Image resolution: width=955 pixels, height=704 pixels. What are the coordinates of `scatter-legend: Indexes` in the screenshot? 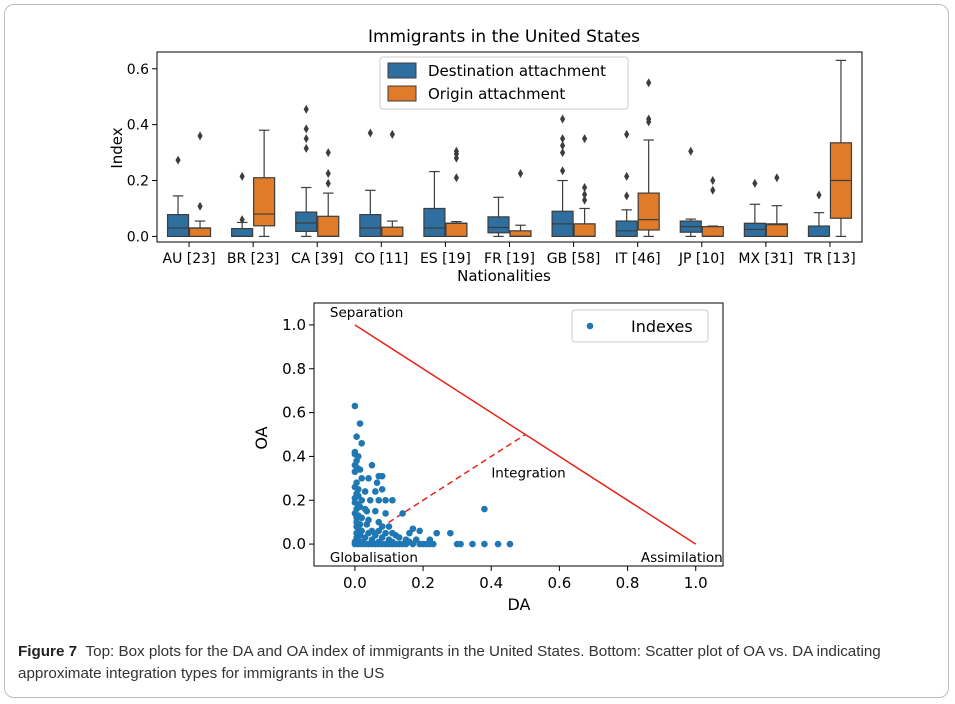 It's located at (640, 326).